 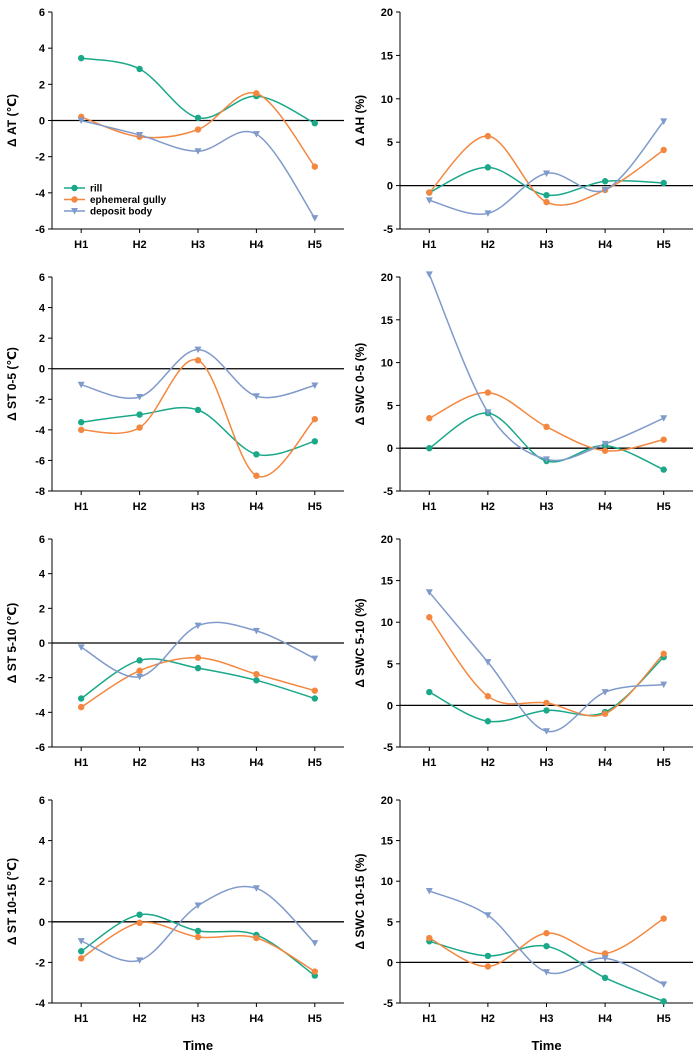 I want to click on chart-panel-right-4: -5 0 5 10 15 20 H1 H2 H3 H4 H5 Δ SWC 10-15 (%) Time, so click(x=523, y=924).